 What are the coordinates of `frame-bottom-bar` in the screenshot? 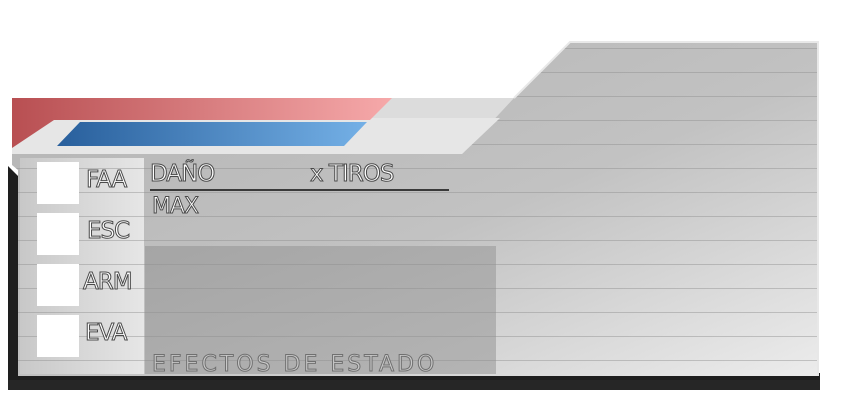 It's located at (414, 385).